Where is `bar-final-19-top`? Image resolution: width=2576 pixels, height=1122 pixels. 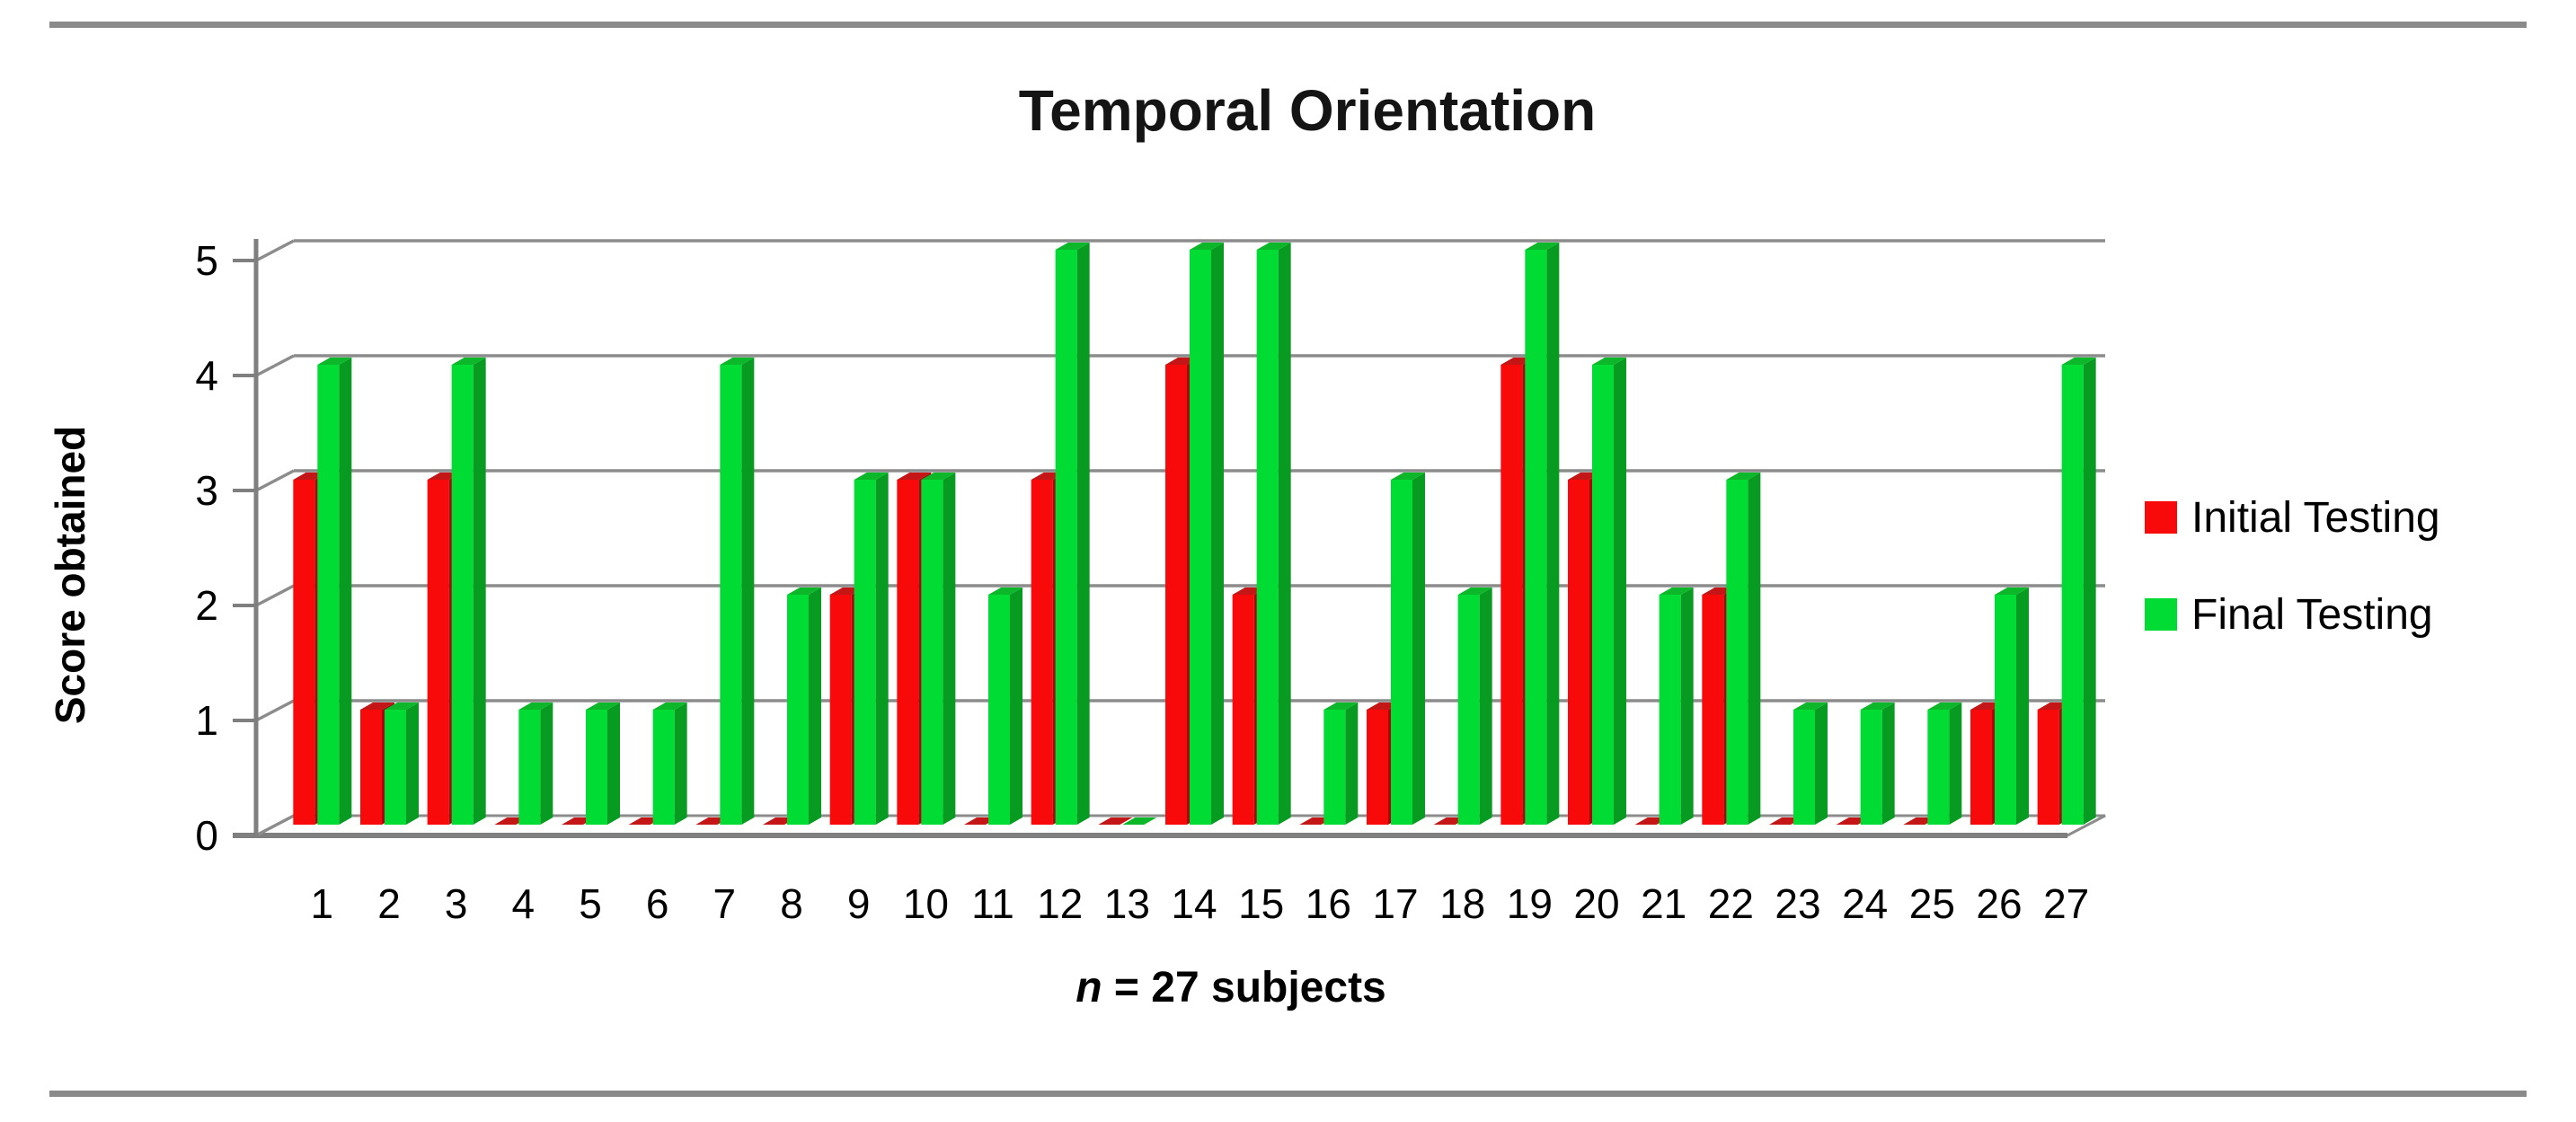 bar-final-19-top is located at coordinates (1542, 247).